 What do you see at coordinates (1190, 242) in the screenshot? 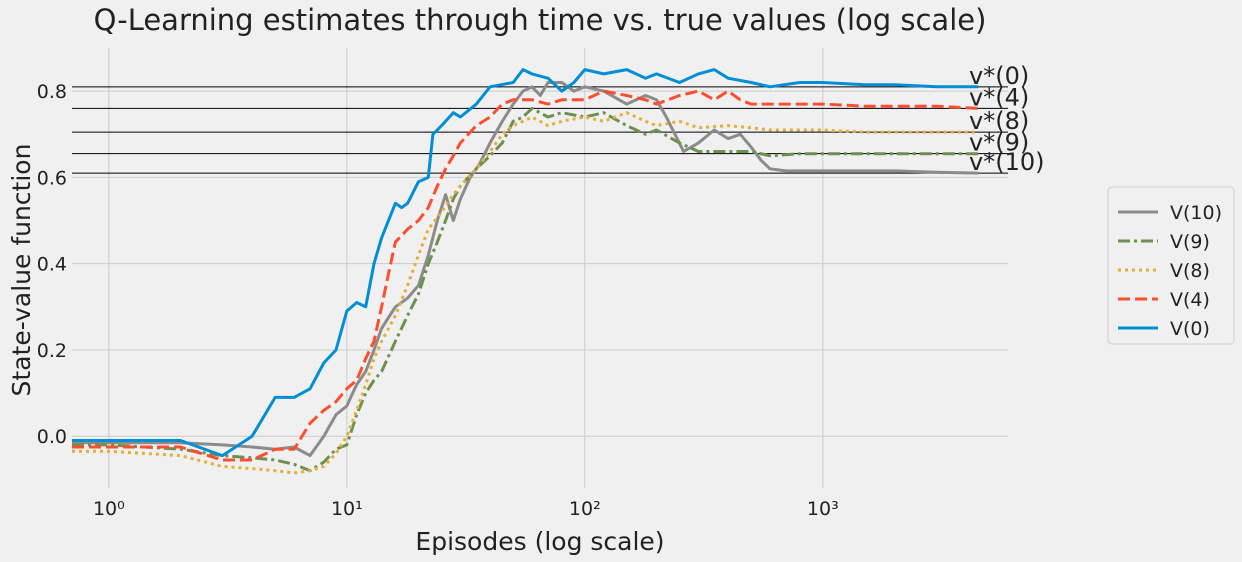
I see `legend-label-1: V(9)` at bounding box center [1190, 242].